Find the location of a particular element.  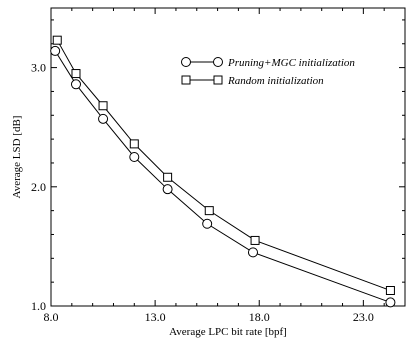

y-tick-label: 1.0 is located at coordinates (38, 306).